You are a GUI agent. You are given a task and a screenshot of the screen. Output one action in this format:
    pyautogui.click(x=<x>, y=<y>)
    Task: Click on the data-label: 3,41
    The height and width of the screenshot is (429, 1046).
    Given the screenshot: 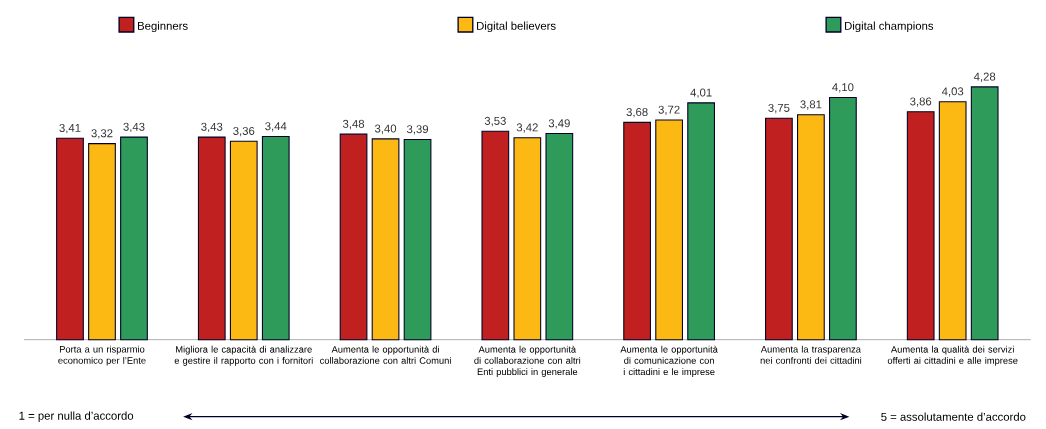 What is the action you would take?
    pyautogui.click(x=70, y=128)
    